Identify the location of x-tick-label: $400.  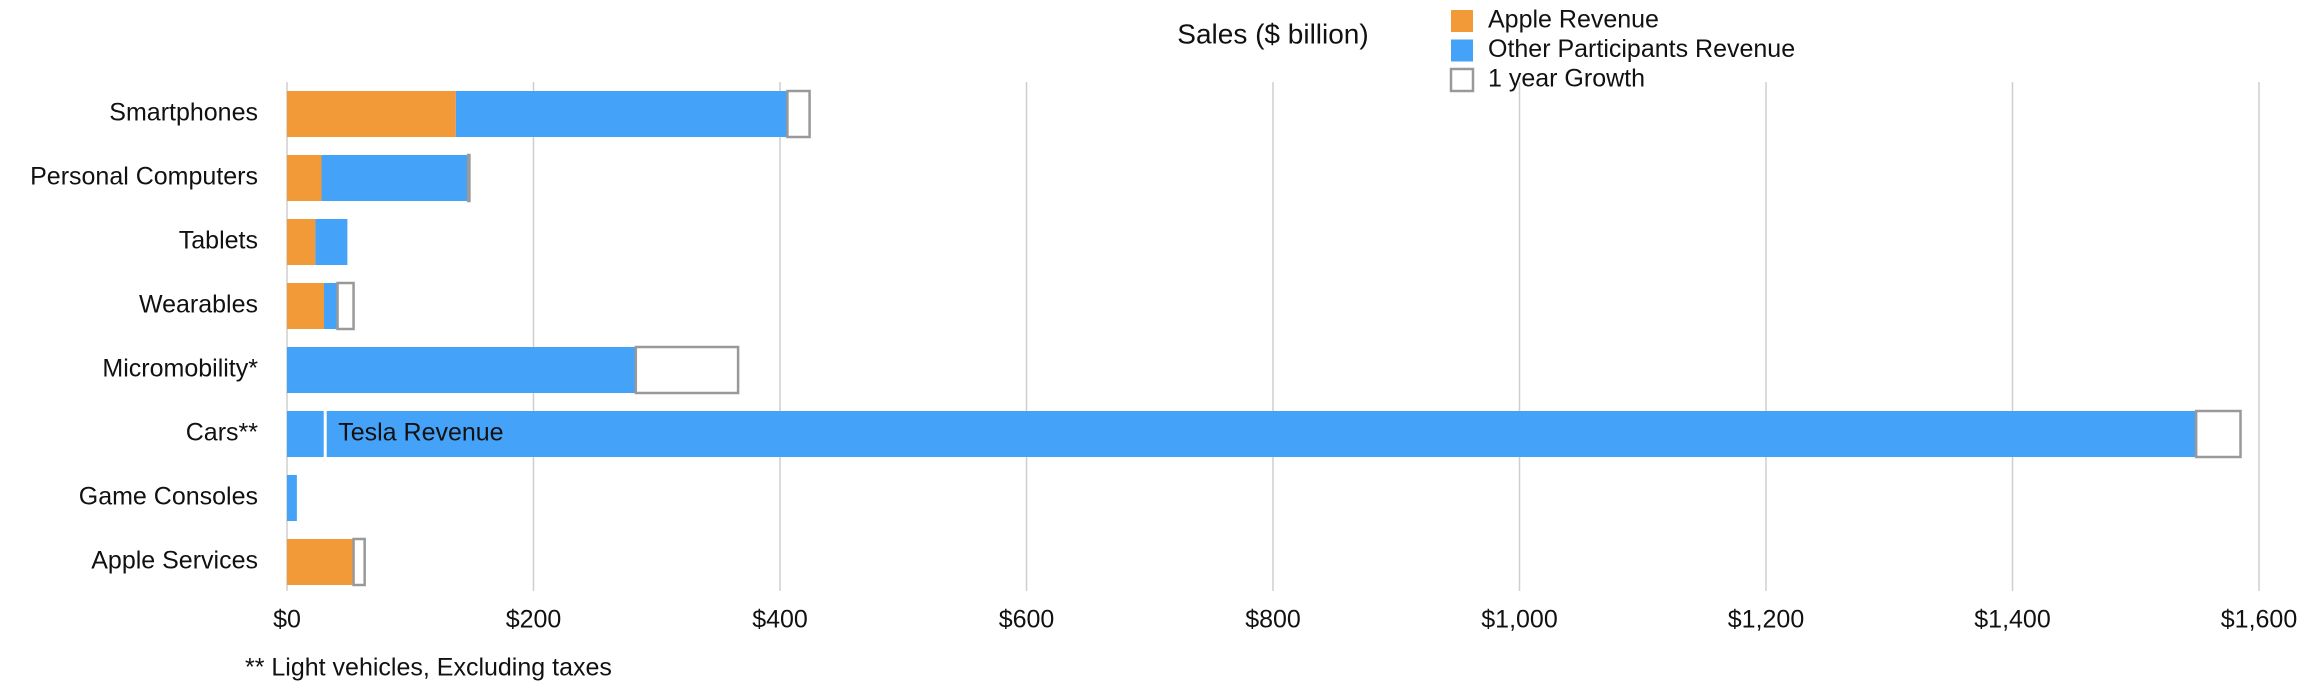
(780, 620).